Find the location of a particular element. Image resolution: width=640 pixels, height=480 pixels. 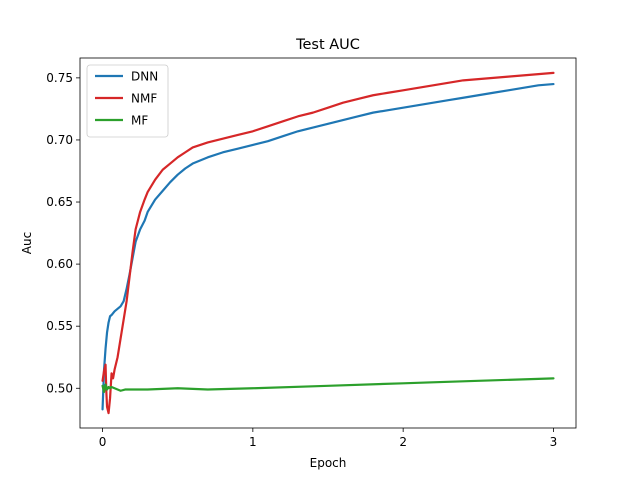

chart-title: Test AUC is located at coordinates (327, 45).